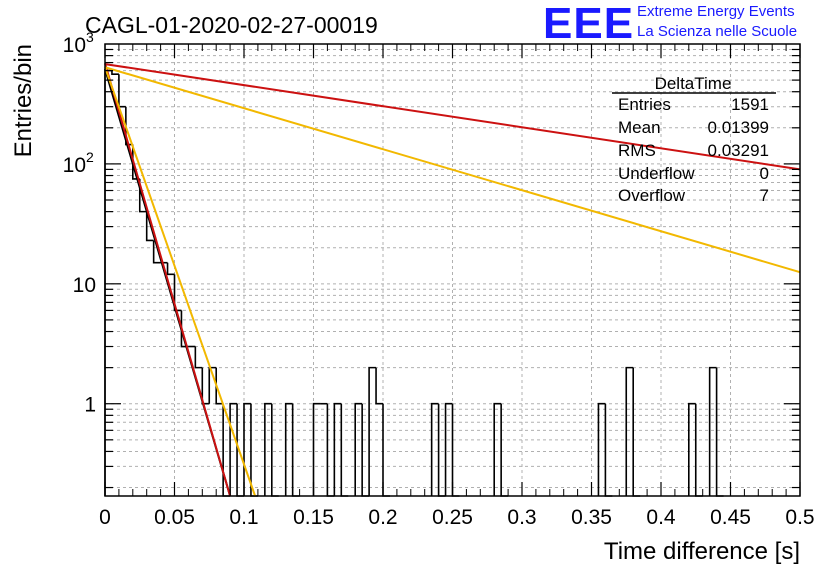 This screenshot has height=572, width=836. I want to click on stats-label-entries: Entries, so click(644, 104).